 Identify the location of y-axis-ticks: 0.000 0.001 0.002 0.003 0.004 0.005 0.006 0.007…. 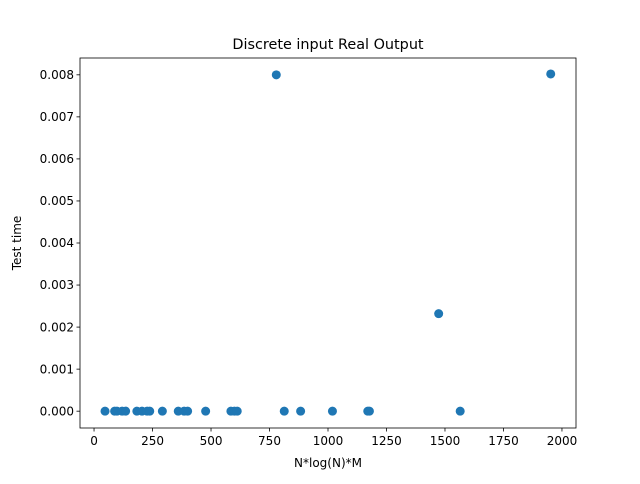
(60, 243).